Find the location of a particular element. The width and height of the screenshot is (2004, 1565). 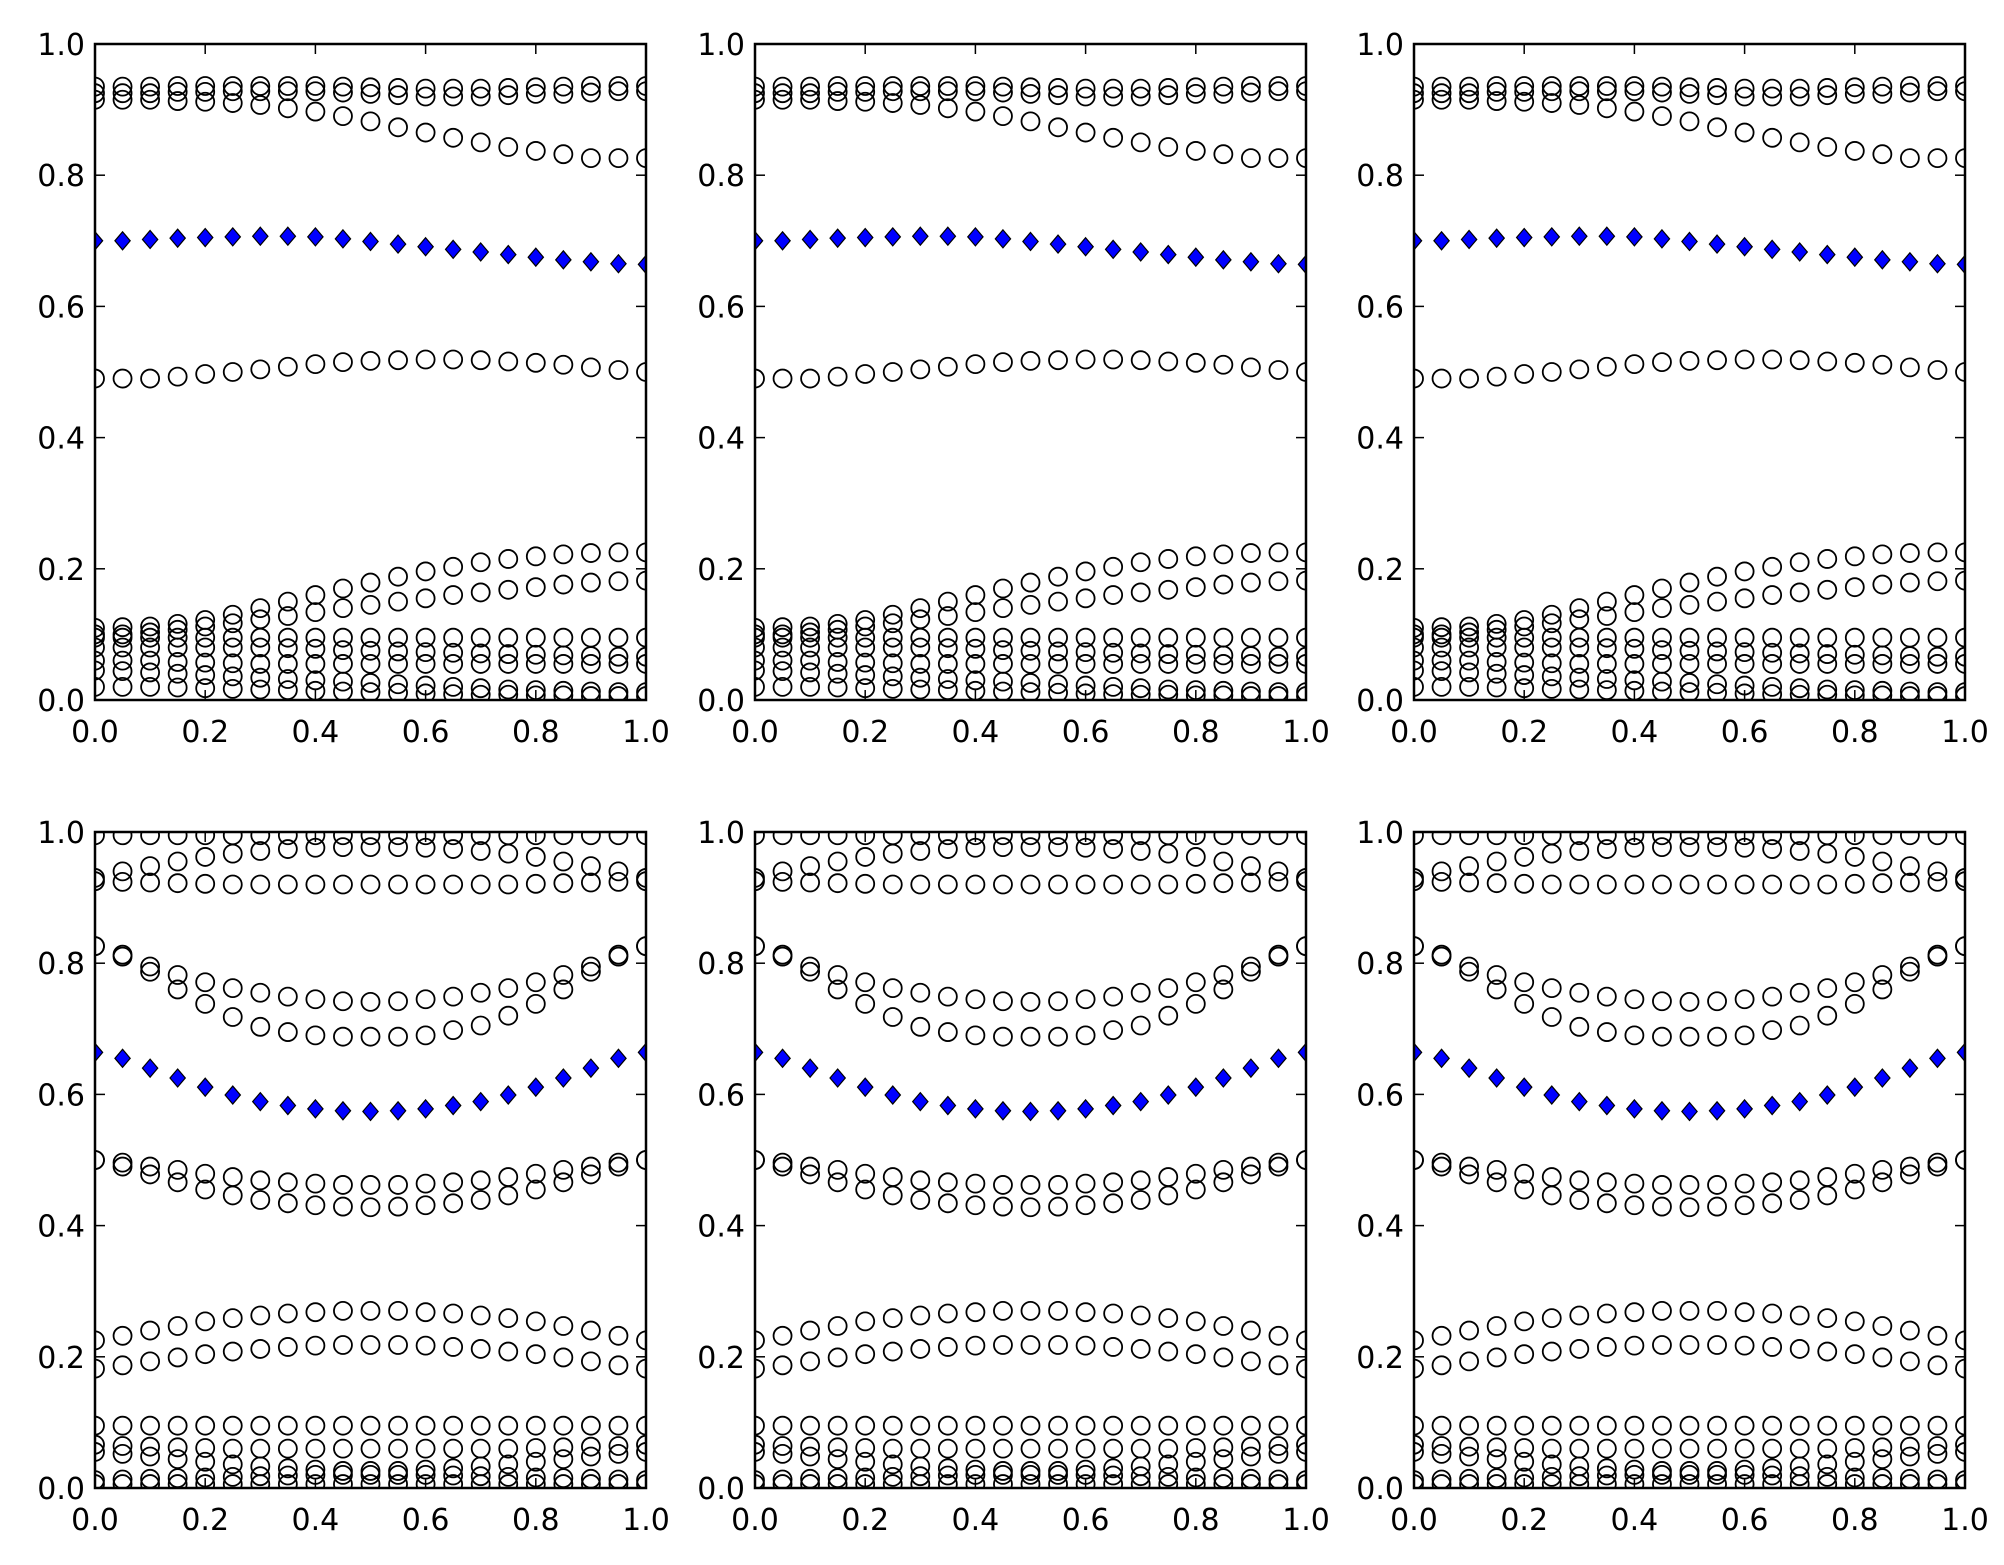

x-tick-label: 0.2 is located at coordinates (205, 732).